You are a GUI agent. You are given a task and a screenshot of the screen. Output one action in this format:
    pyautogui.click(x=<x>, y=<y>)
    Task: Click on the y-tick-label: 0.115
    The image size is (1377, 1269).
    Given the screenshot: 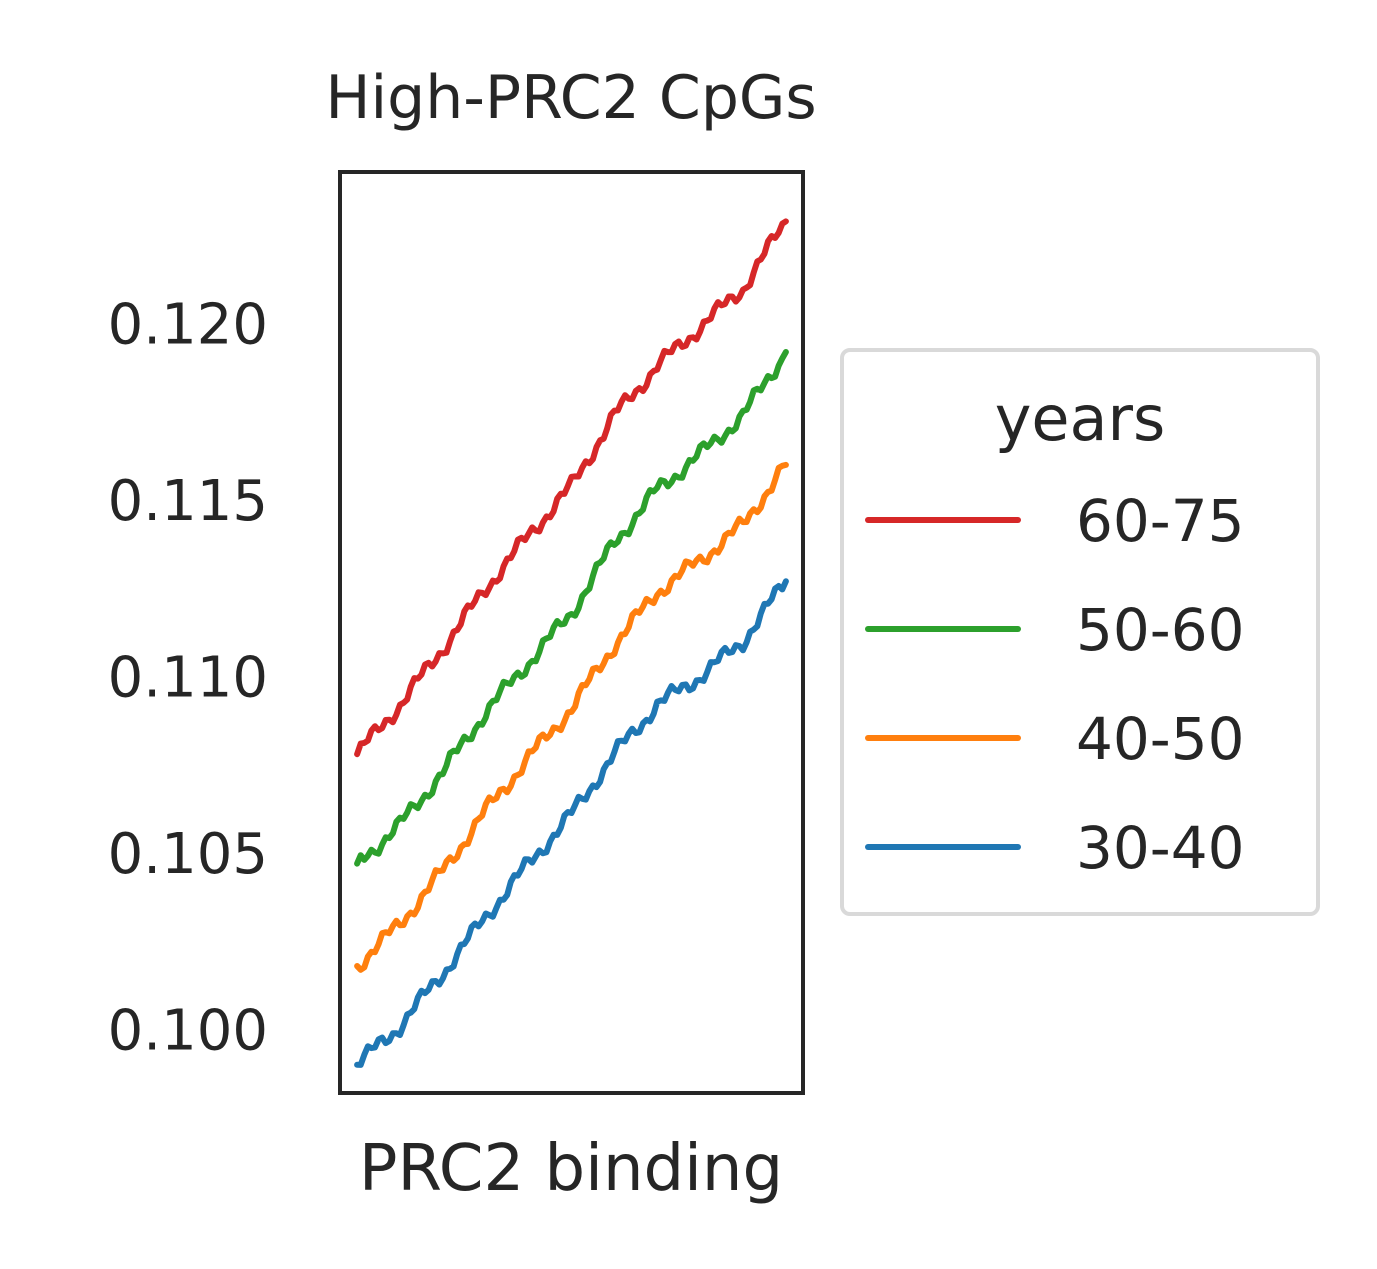 What is the action you would take?
    pyautogui.click(x=188, y=501)
    